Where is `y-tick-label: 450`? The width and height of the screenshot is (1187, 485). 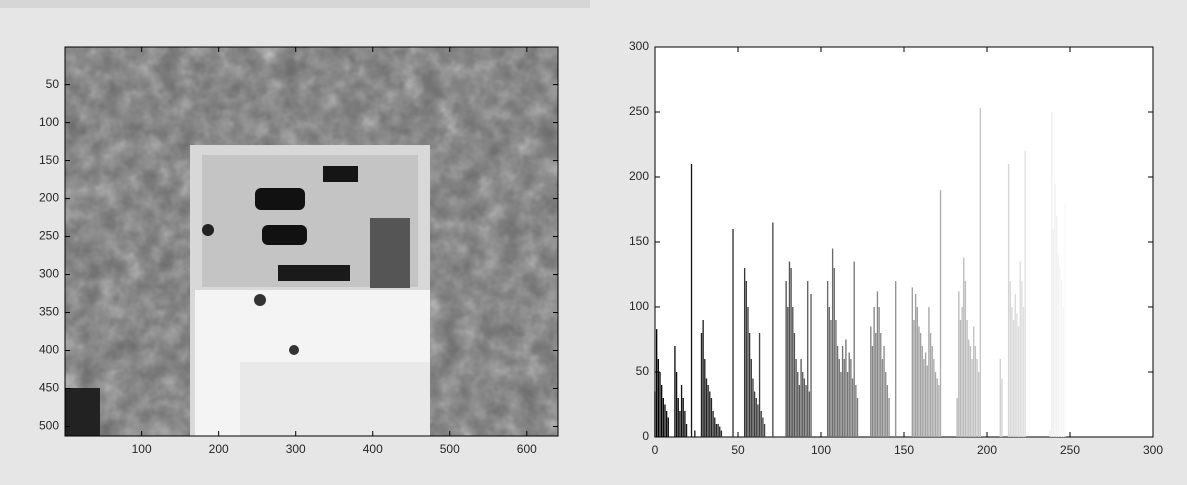 y-tick-label: 450 is located at coordinates (49, 388).